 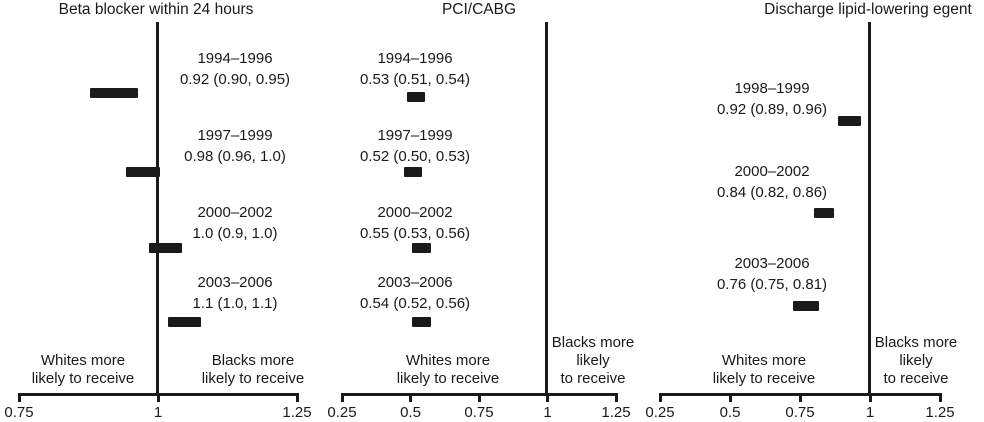 I want to click on estimate-label: 1.0 (0.9, 1.0), so click(x=235, y=233).